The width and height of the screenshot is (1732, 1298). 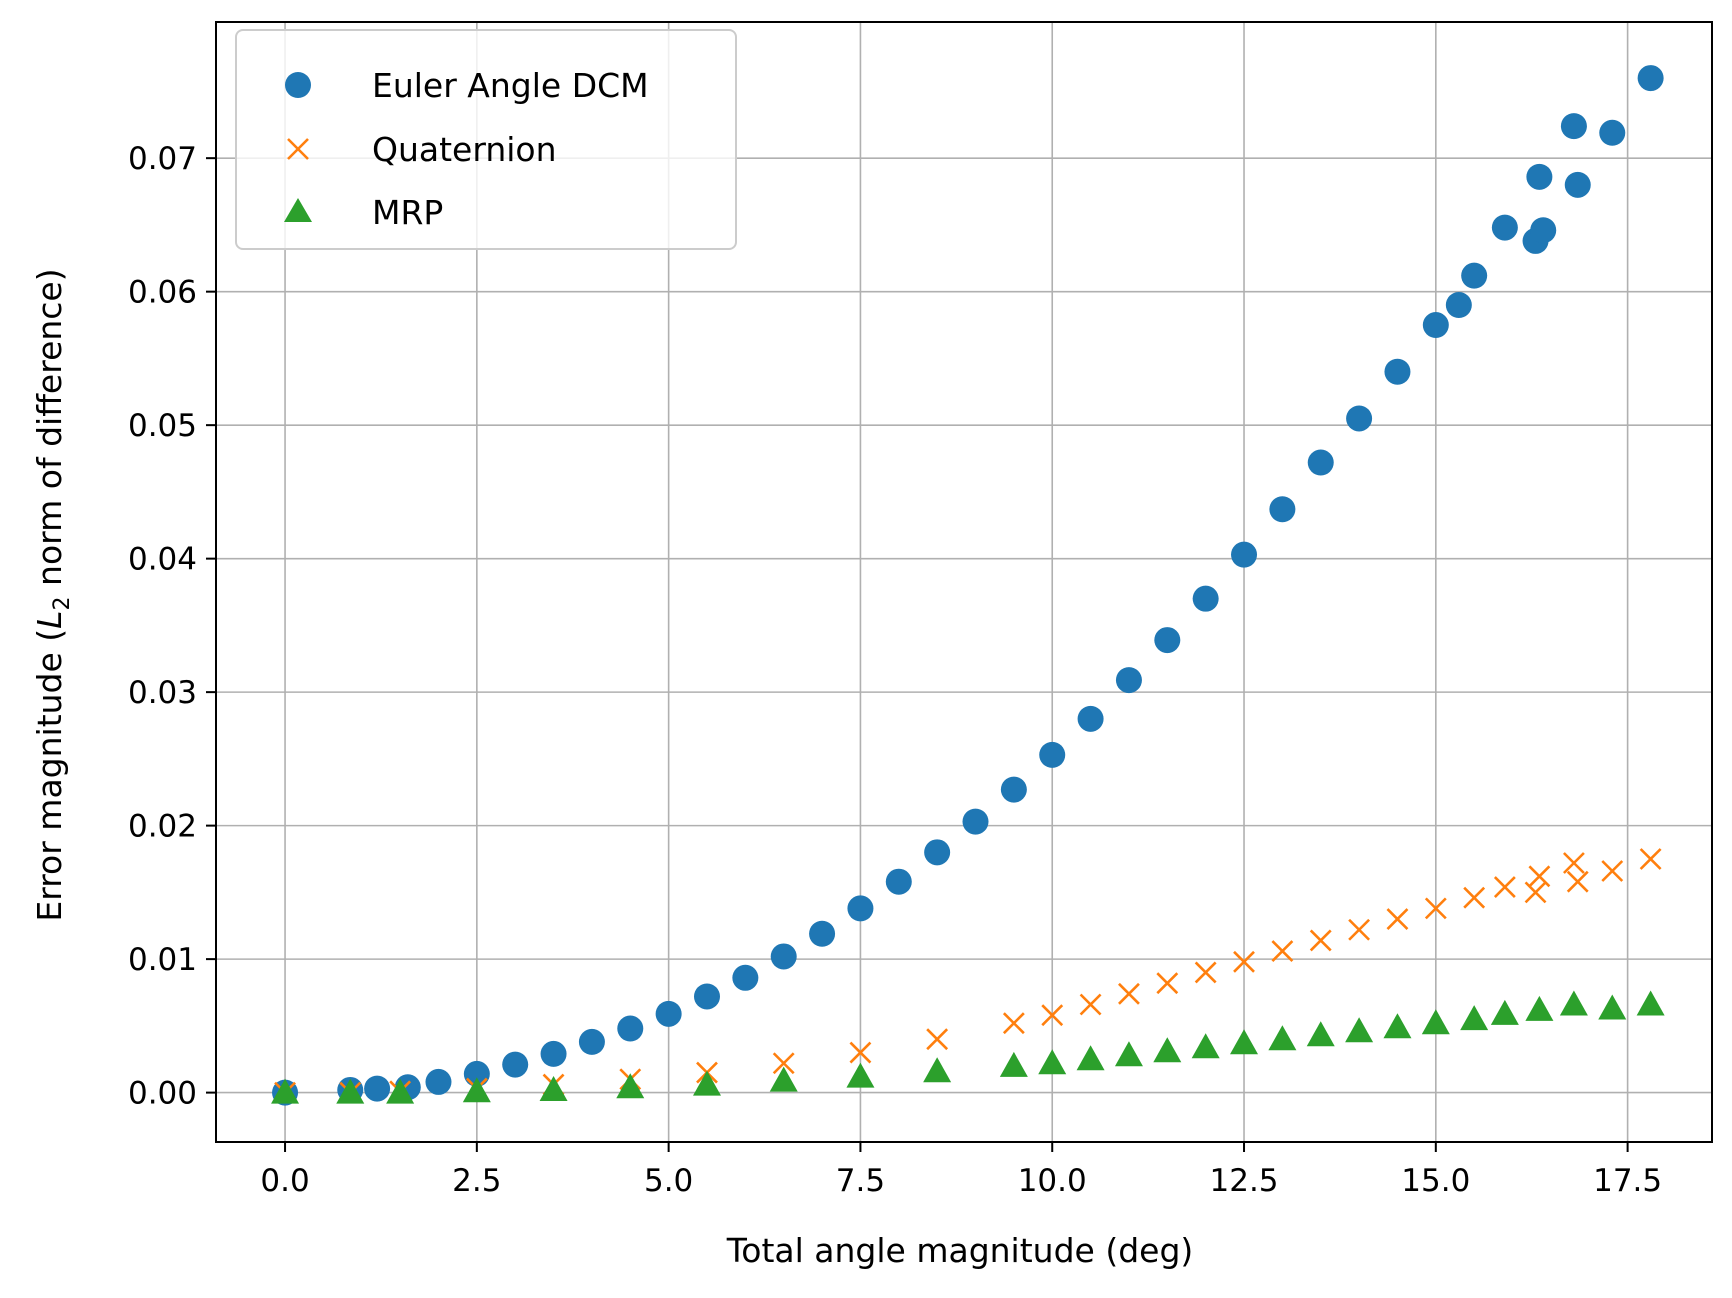 I want to click on legend-entry-mrp: MRP, so click(x=363, y=212).